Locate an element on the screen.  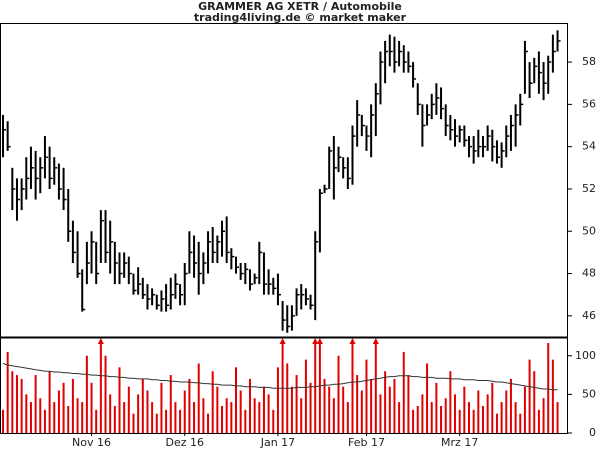
moving-average is located at coordinates (280, 377).